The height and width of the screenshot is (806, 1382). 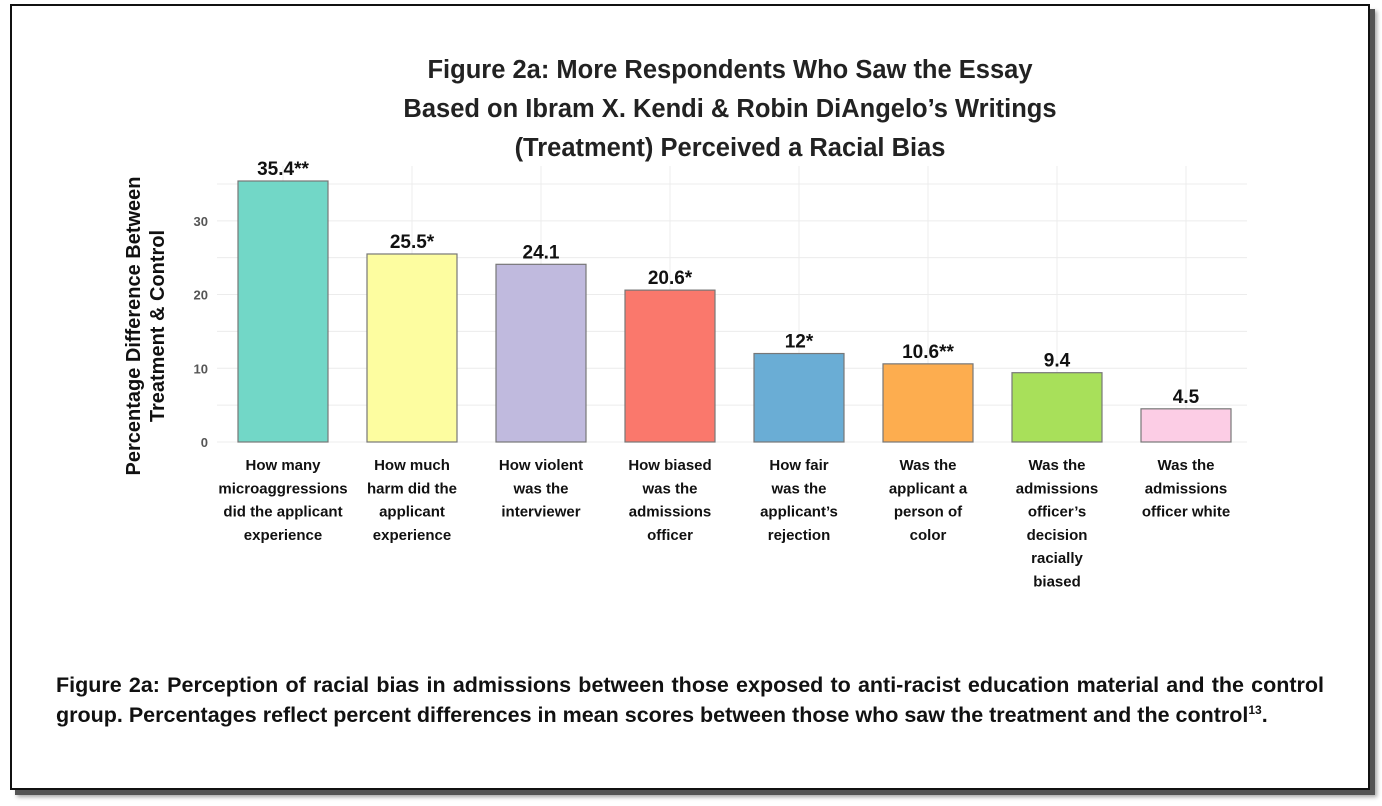 I want to click on category-label-line: How many, so click(x=283, y=465).